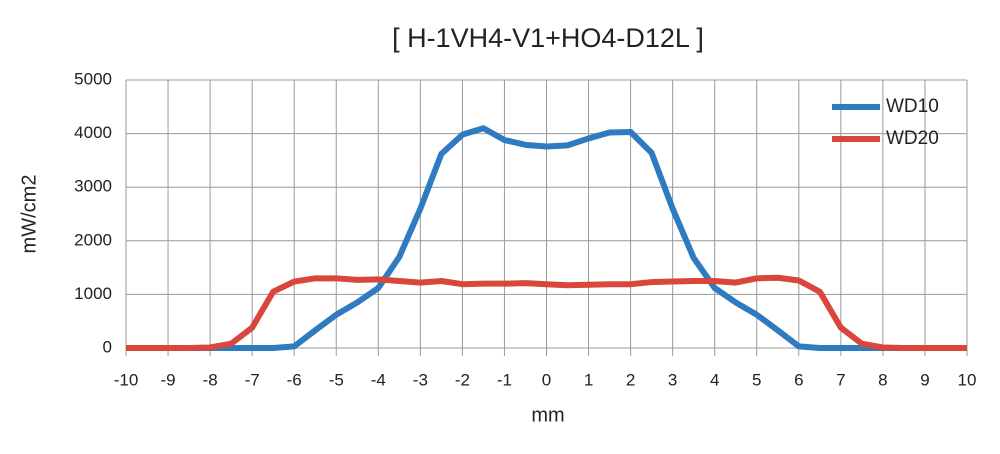  I want to click on x-tick-label: -4, so click(378, 379).